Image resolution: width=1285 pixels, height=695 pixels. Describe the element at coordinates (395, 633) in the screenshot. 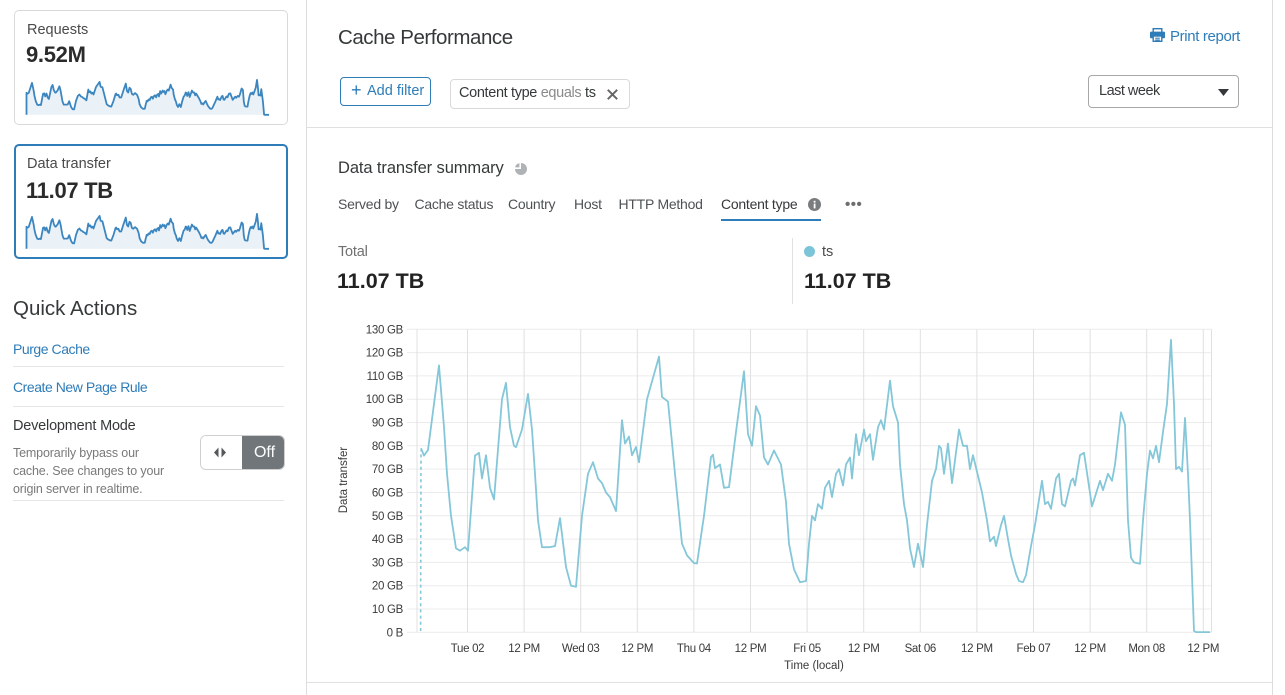

I see `svg-text: 0 B` at that location.